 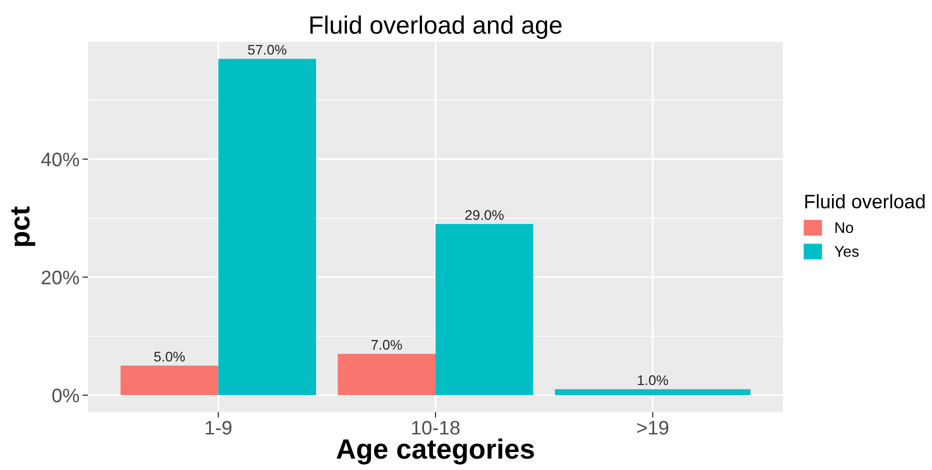 I want to click on data-label: 5.0%, so click(x=169, y=357).